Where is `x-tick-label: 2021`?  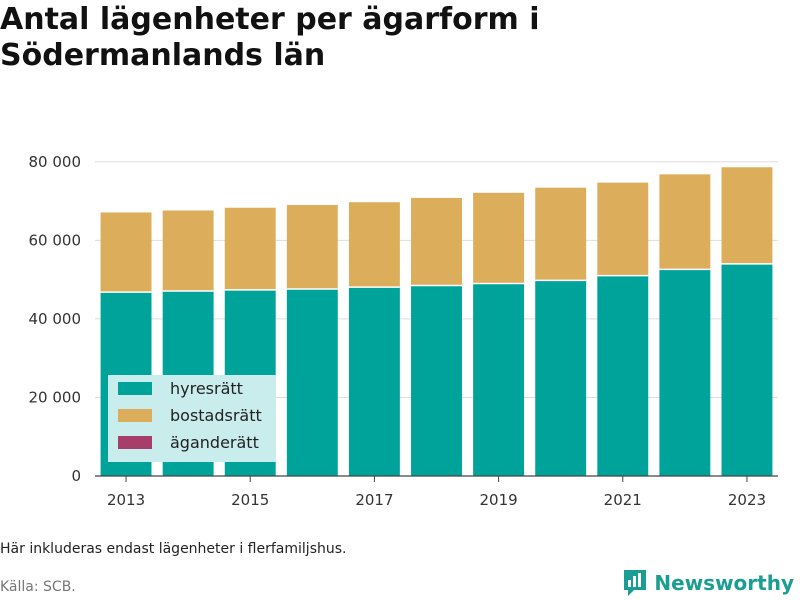
x-tick-label: 2021 is located at coordinates (623, 500).